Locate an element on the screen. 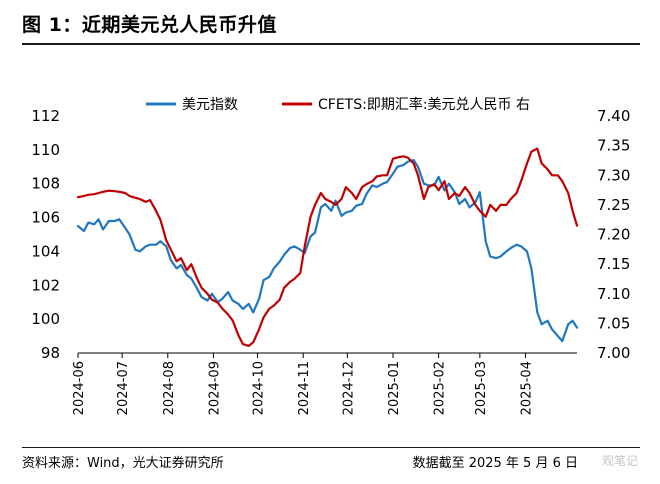 The height and width of the screenshot is (484, 660). x-tick-label: 2024-09 is located at coordinates (214, 388).